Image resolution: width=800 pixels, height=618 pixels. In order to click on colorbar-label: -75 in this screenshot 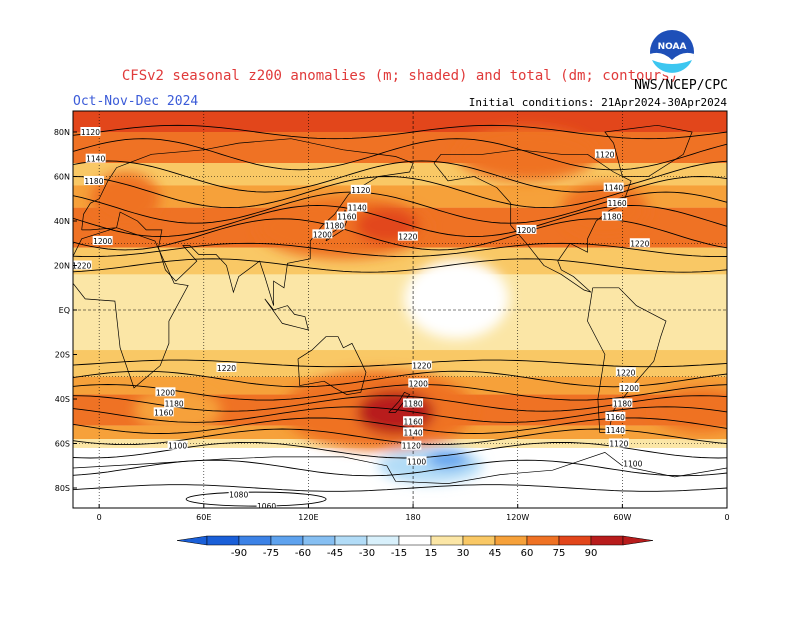, I will do `click(271, 553)`.